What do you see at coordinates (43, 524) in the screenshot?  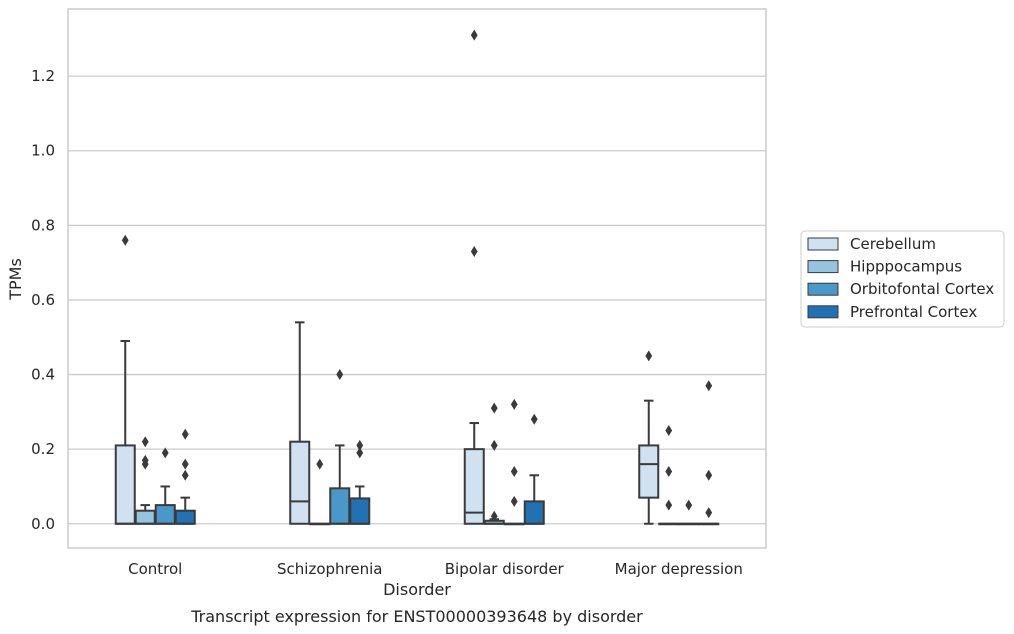 I see `y-tick-label: 0.0` at bounding box center [43, 524].